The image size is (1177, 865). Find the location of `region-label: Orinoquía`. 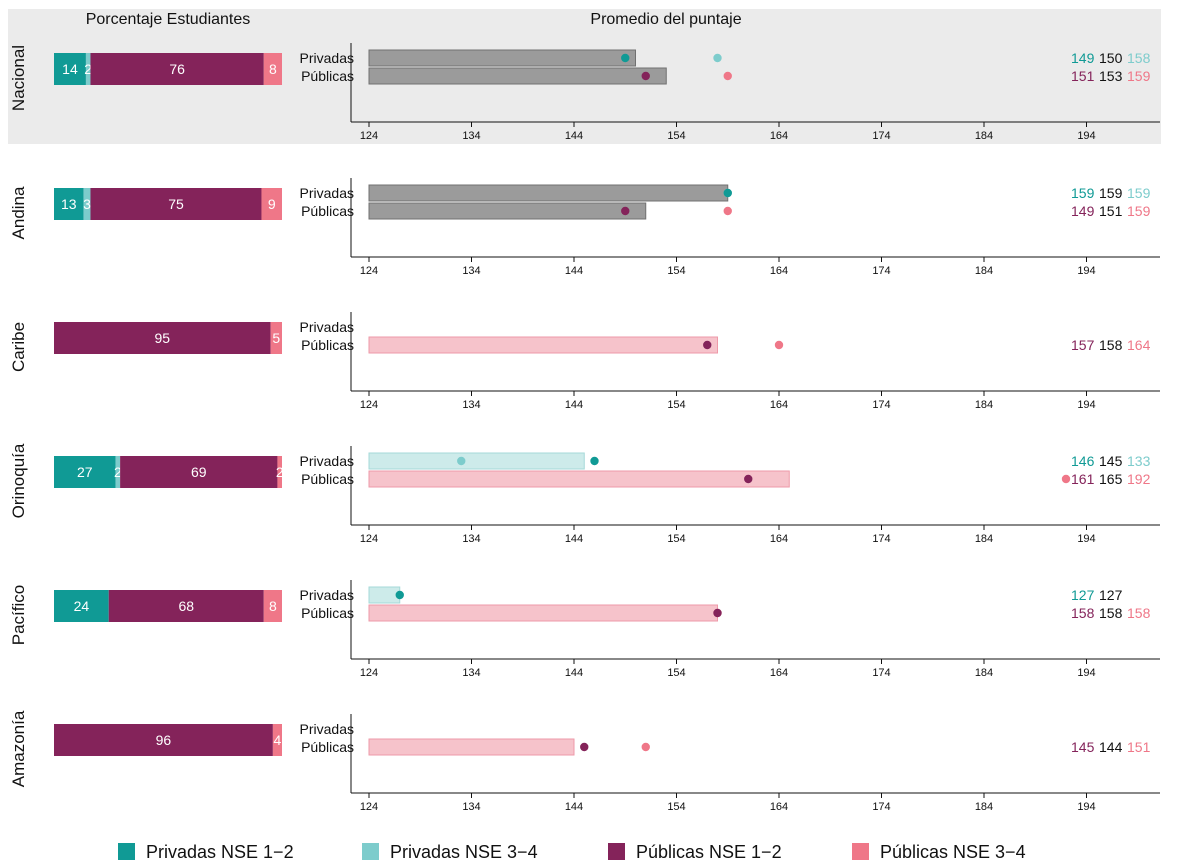

region-label: Orinoquía is located at coordinates (18, 480).